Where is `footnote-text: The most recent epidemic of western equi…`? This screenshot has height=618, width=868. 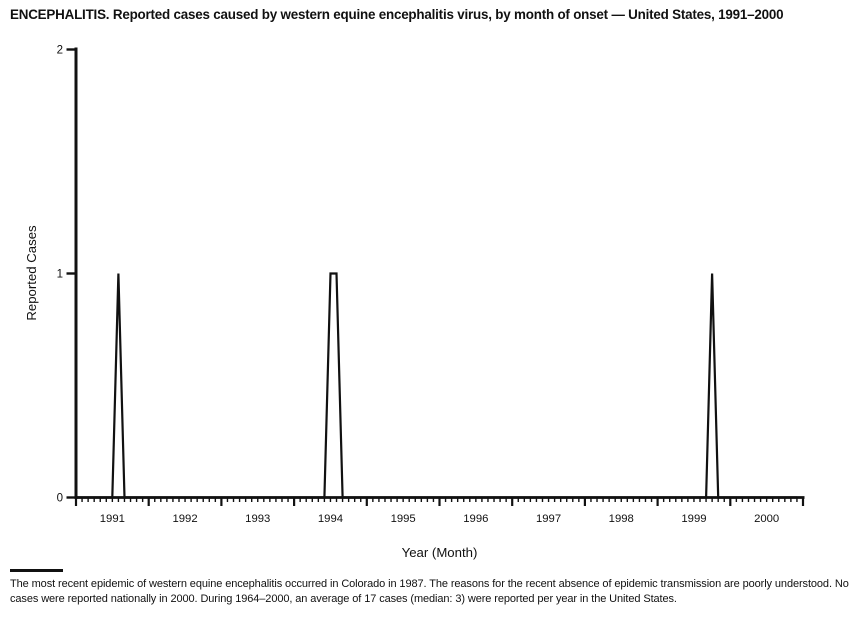 footnote-text: The most recent epidemic of western equi… is located at coordinates (429, 592).